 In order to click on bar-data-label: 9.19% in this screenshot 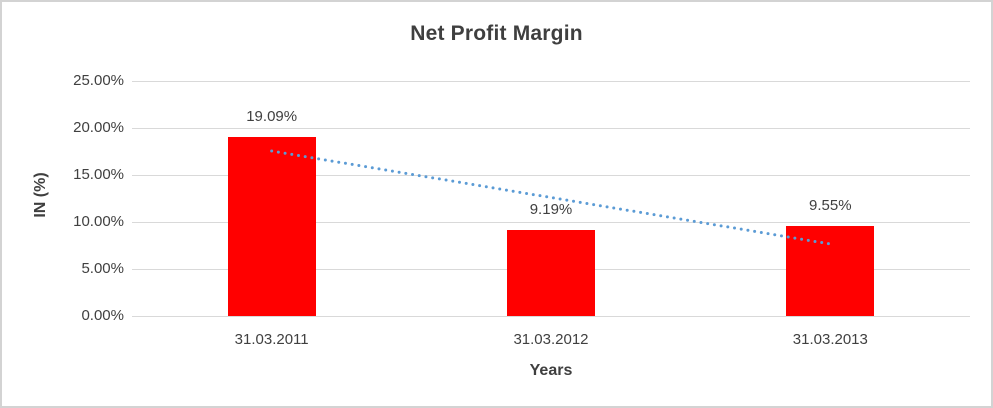, I will do `click(551, 209)`.